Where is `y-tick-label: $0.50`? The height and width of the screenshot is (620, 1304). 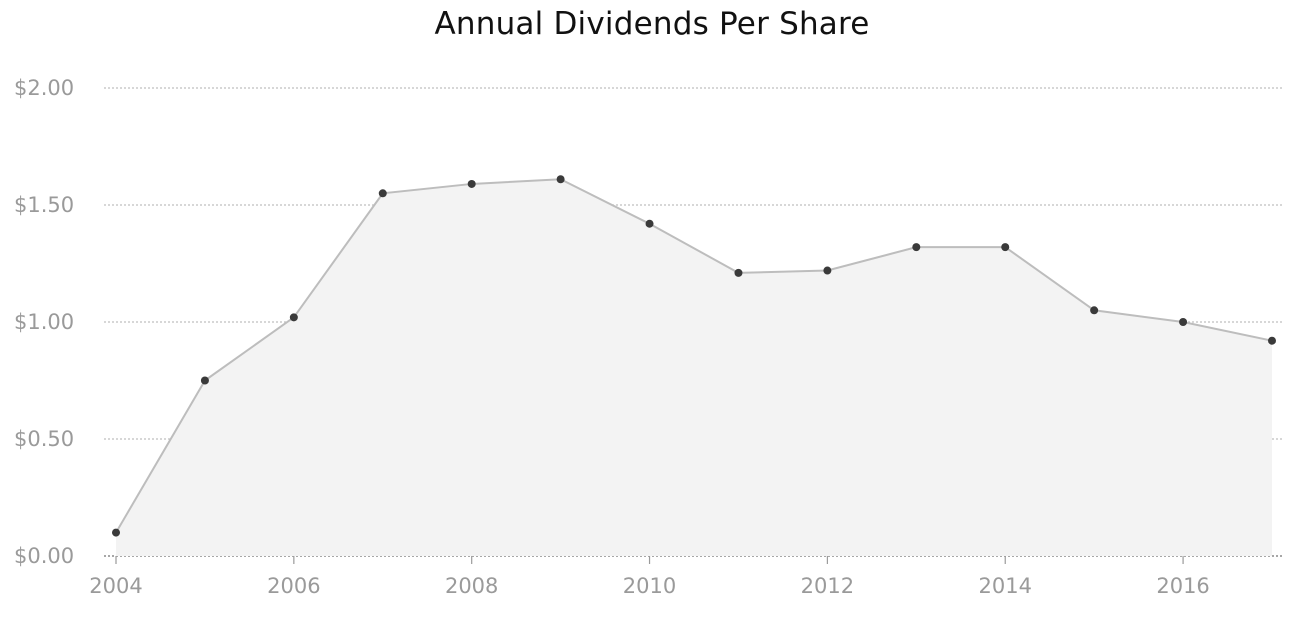
y-tick-label: $0.50 is located at coordinates (44, 439).